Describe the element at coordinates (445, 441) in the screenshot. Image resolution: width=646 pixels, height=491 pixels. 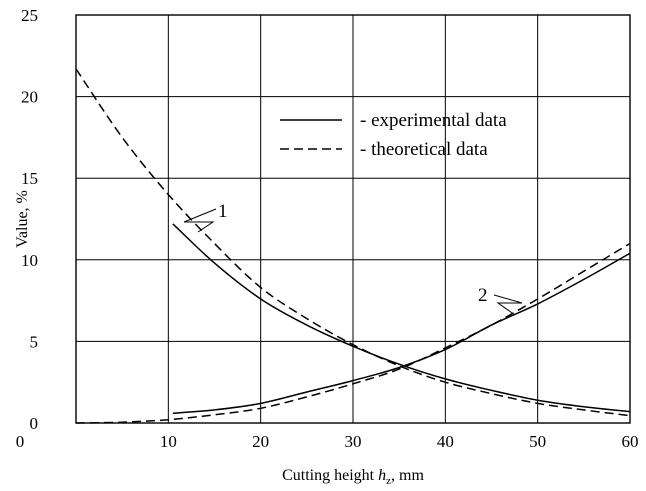
I see `x-tick-label: 40` at that location.